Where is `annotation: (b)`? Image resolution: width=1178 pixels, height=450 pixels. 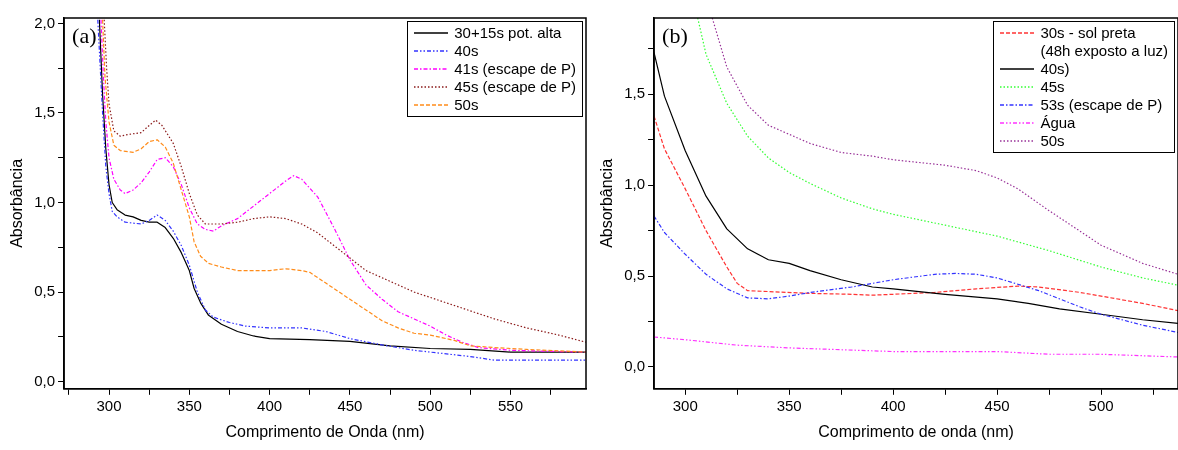 annotation: (b) is located at coordinates (675, 35).